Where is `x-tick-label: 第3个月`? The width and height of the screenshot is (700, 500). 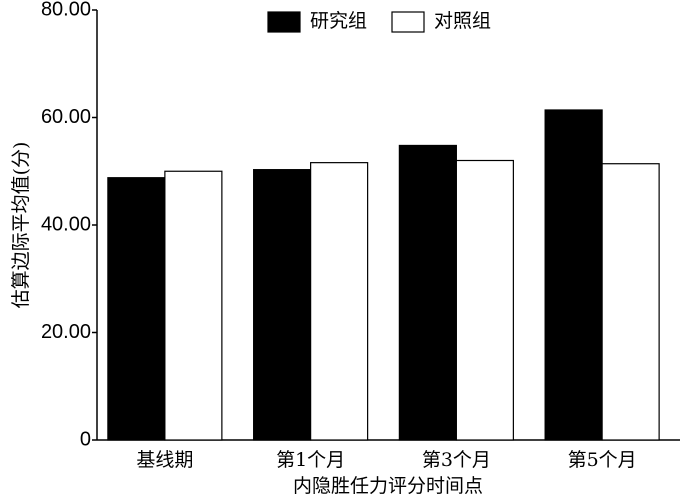
x-tick-label: 第3个月 is located at coordinates (456, 460).